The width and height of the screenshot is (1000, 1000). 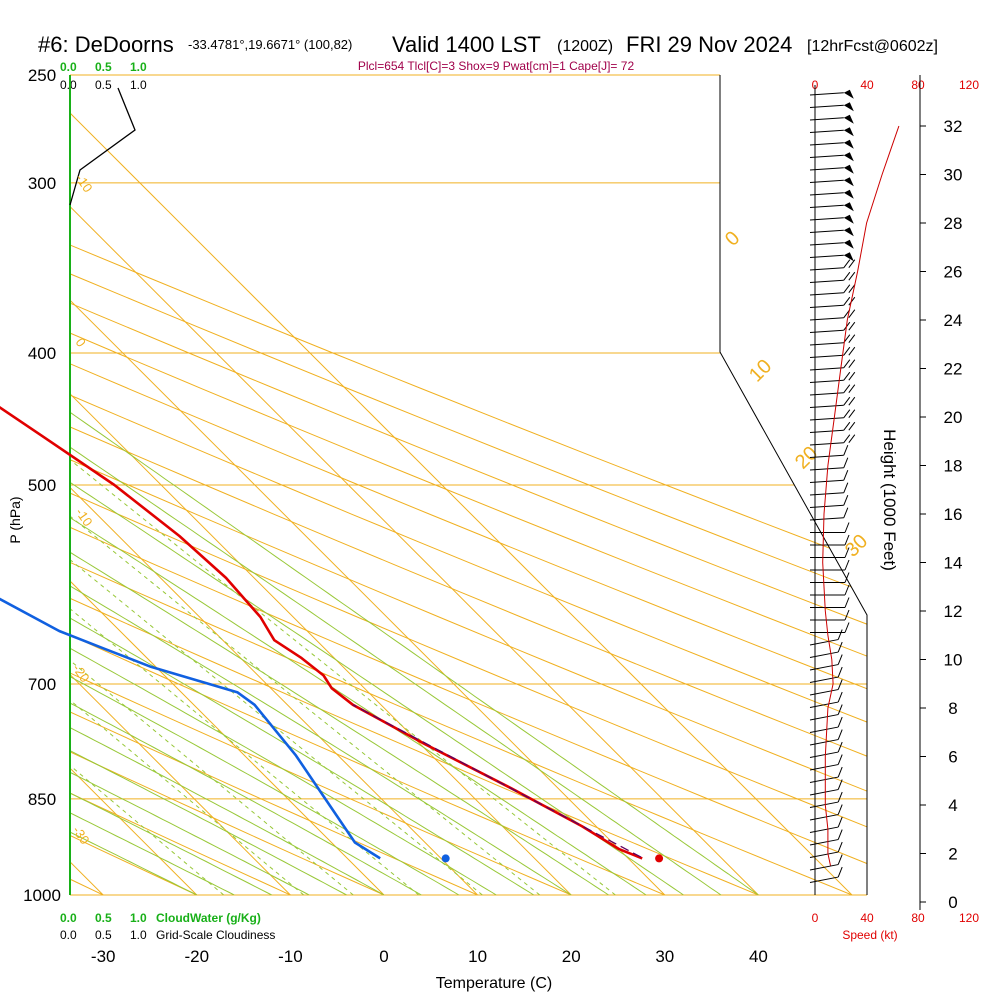 What do you see at coordinates (84, 517) in the screenshot?
I see `theta-label: -10` at bounding box center [84, 517].